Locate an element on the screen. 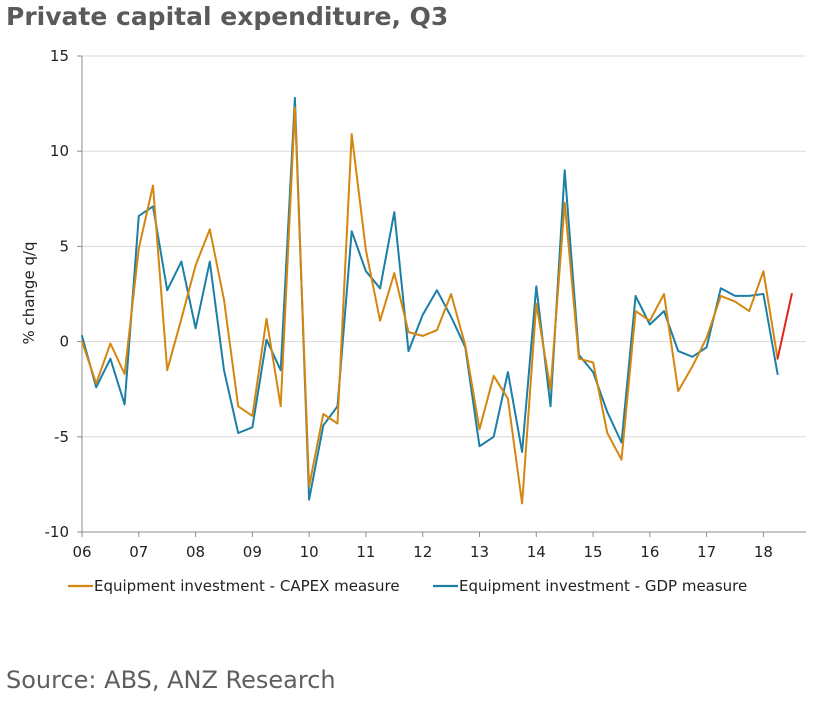 This screenshot has width=818, height=703. y-tick-label: 10 is located at coordinates (59, 151).